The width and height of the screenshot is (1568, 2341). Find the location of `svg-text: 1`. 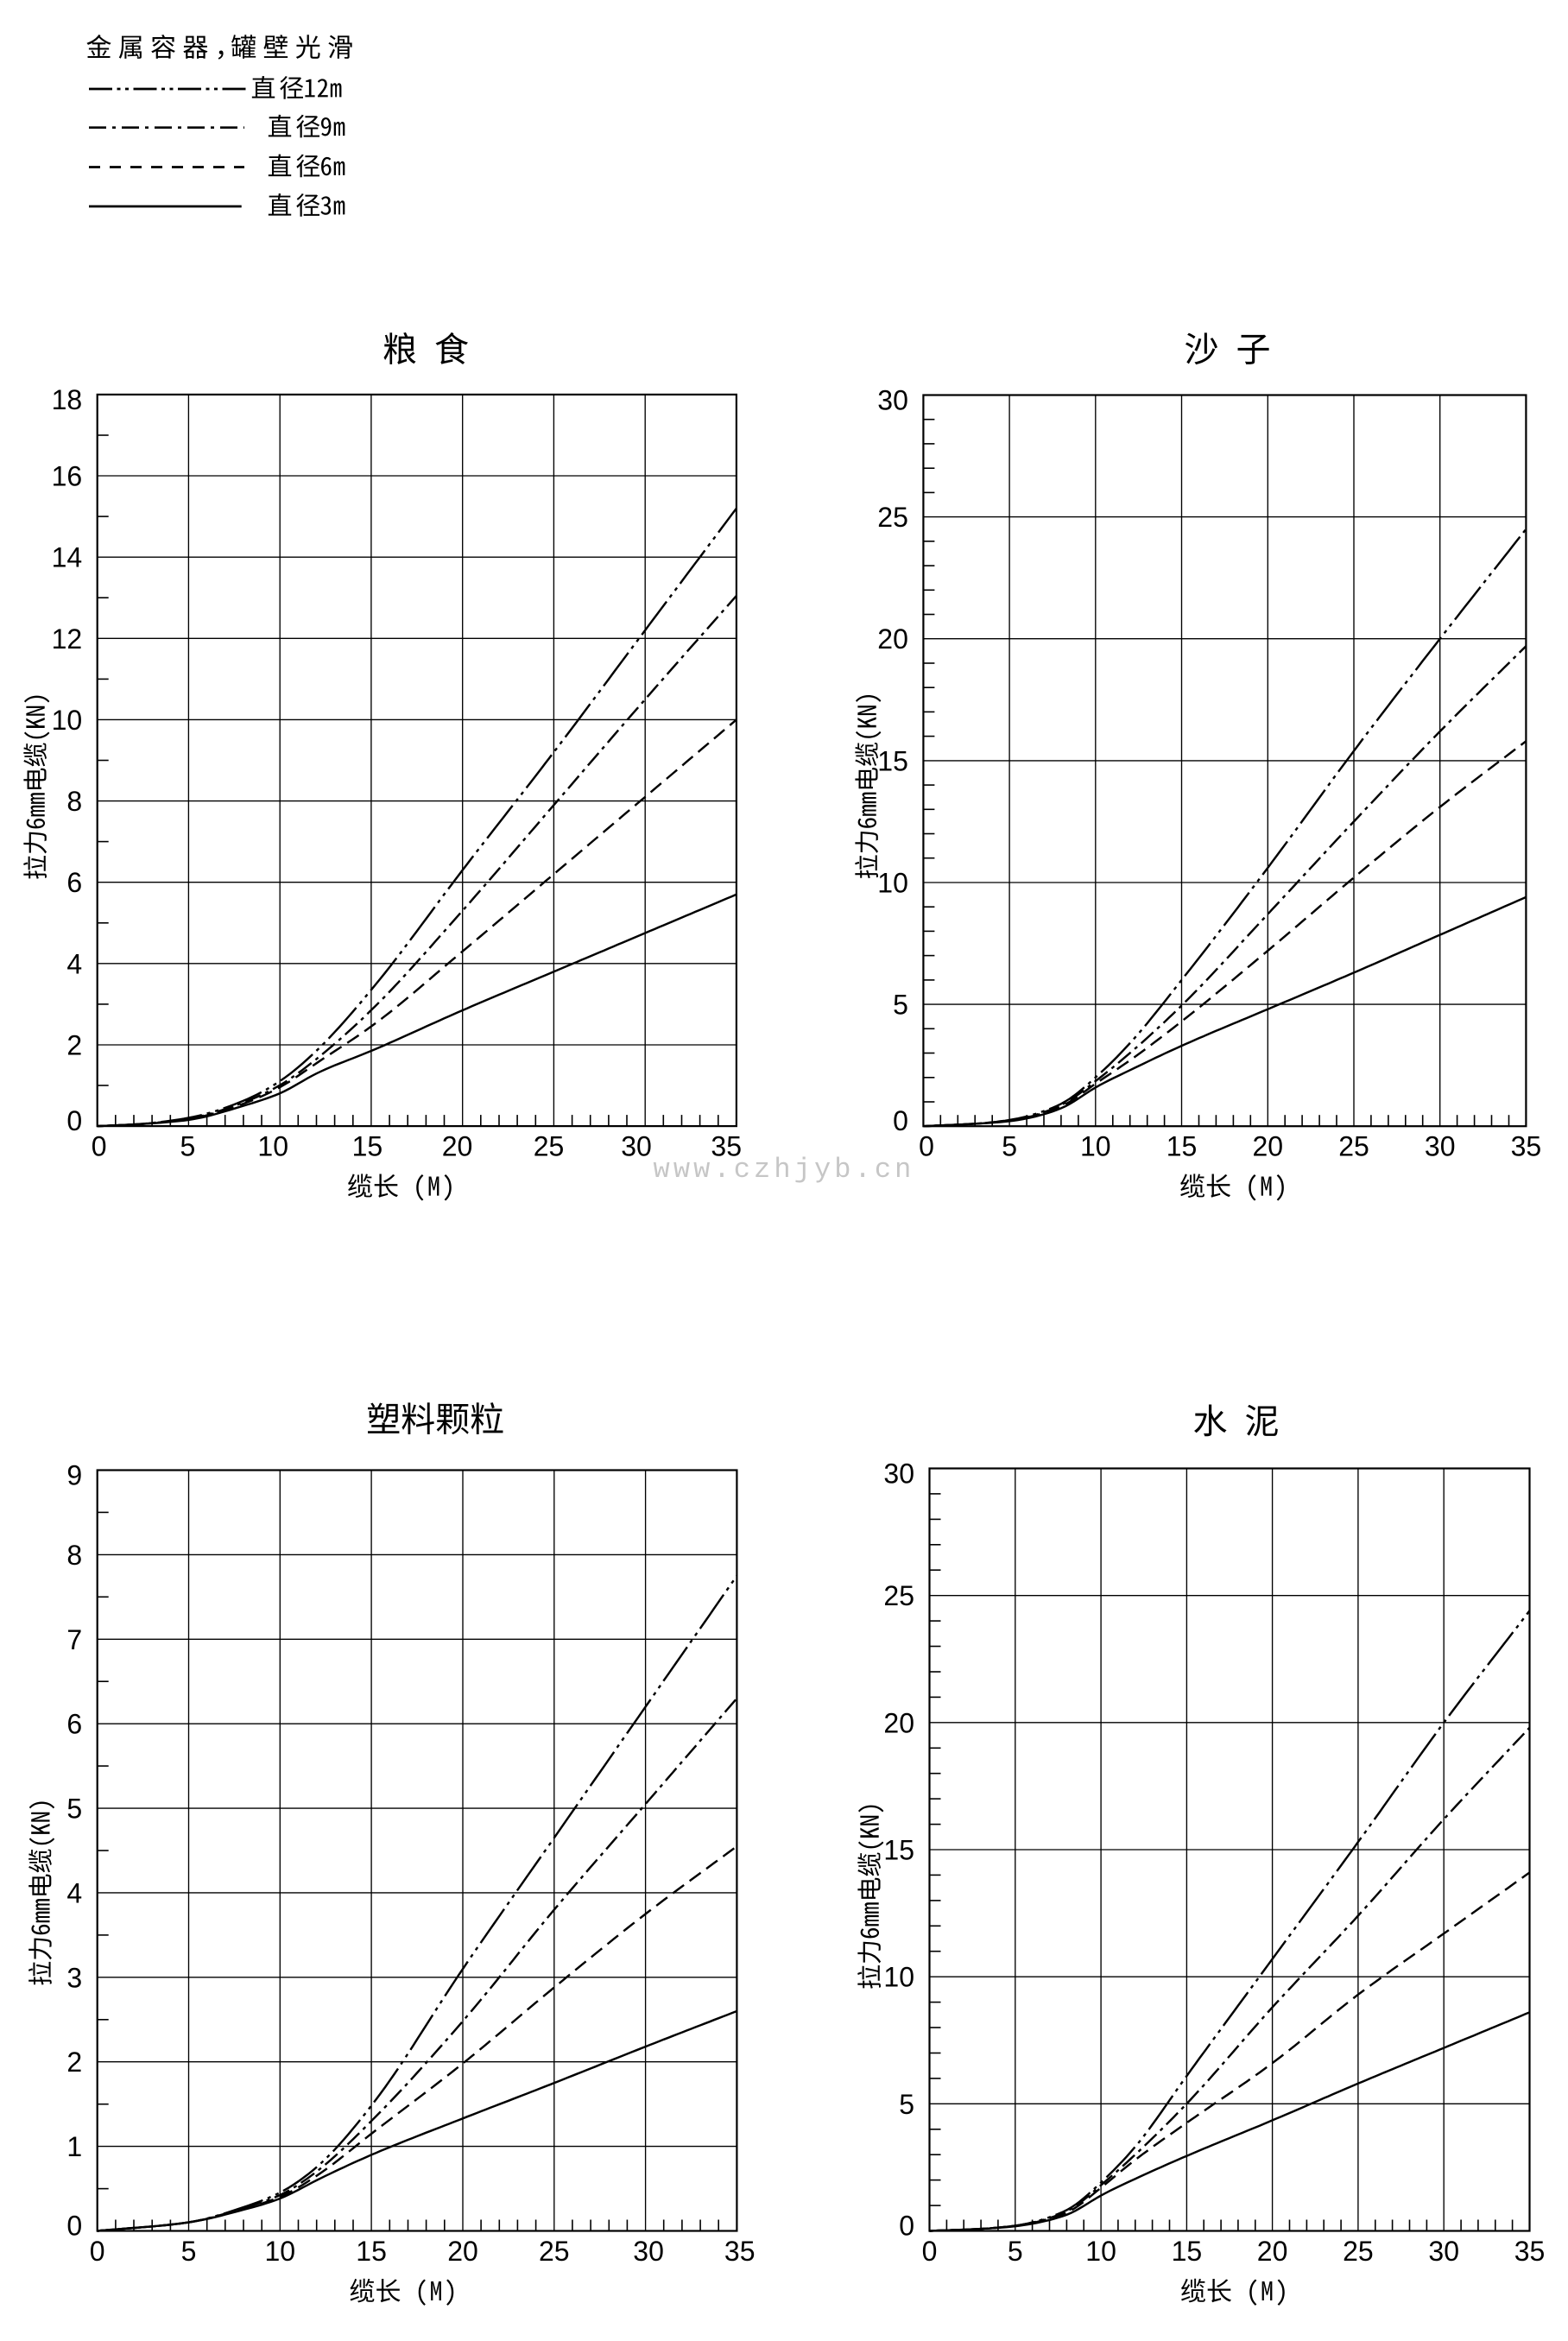

svg-text: 1 is located at coordinates (74, 2146).